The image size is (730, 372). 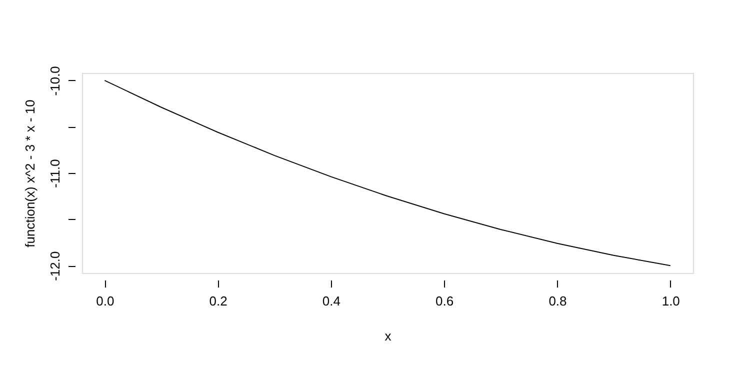 I want to click on x-tick-label: 0.6, so click(x=445, y=301).